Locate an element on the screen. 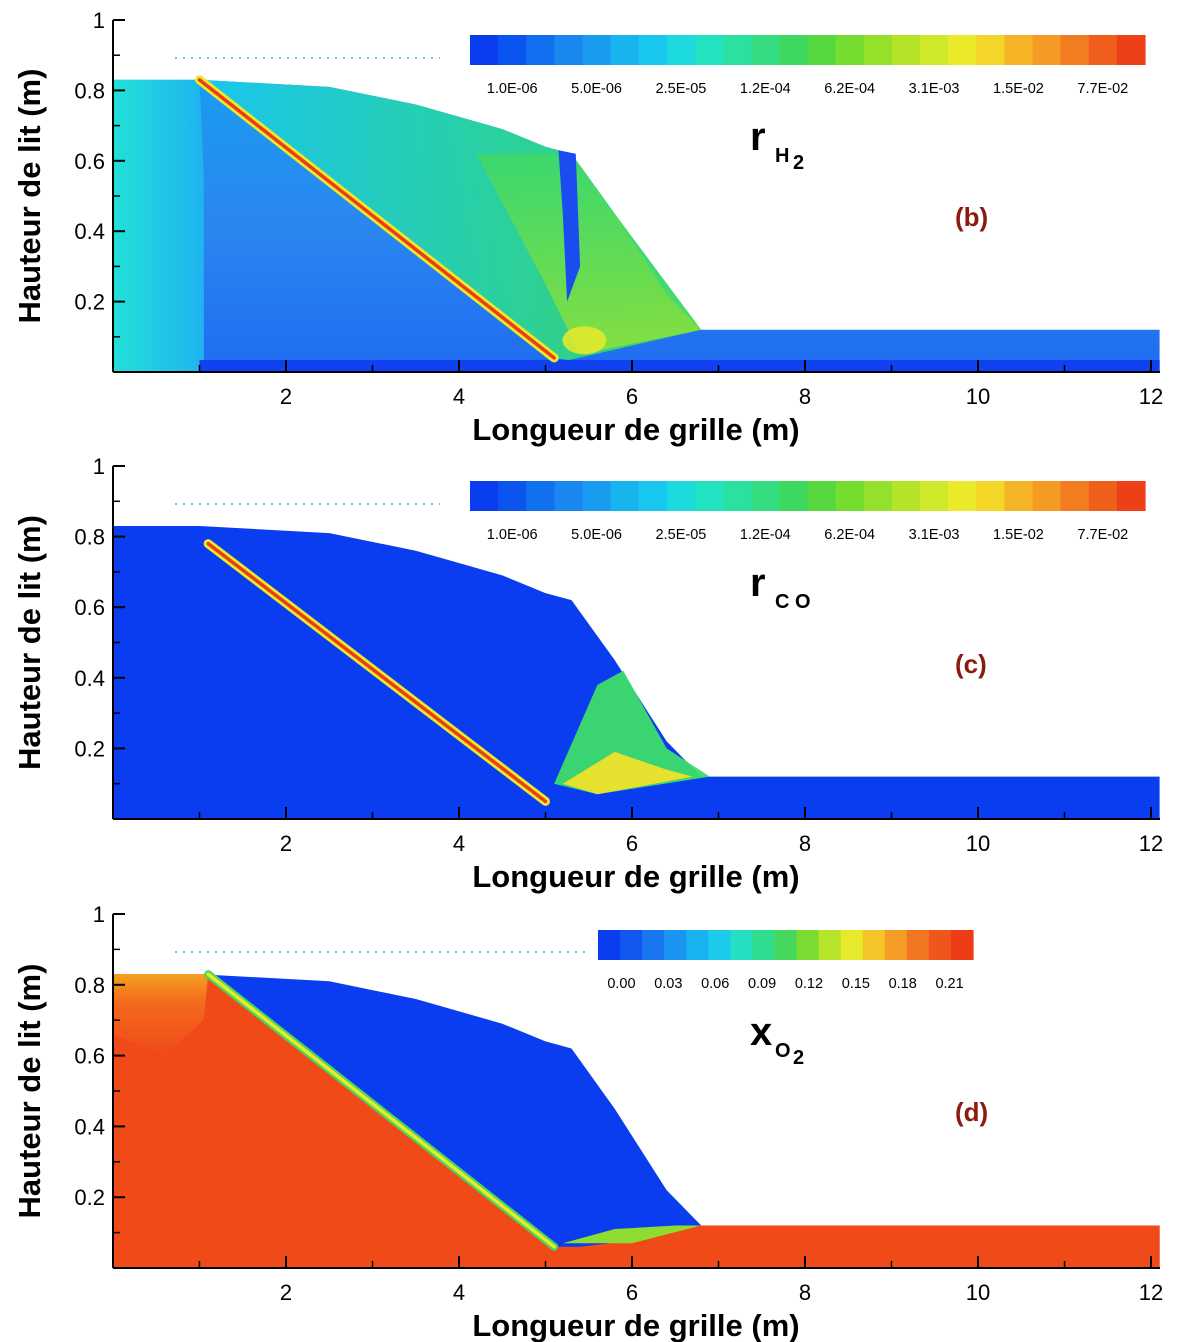  colorbar-tick-label: 1.2E-04 is located at coordinates (765, 89).